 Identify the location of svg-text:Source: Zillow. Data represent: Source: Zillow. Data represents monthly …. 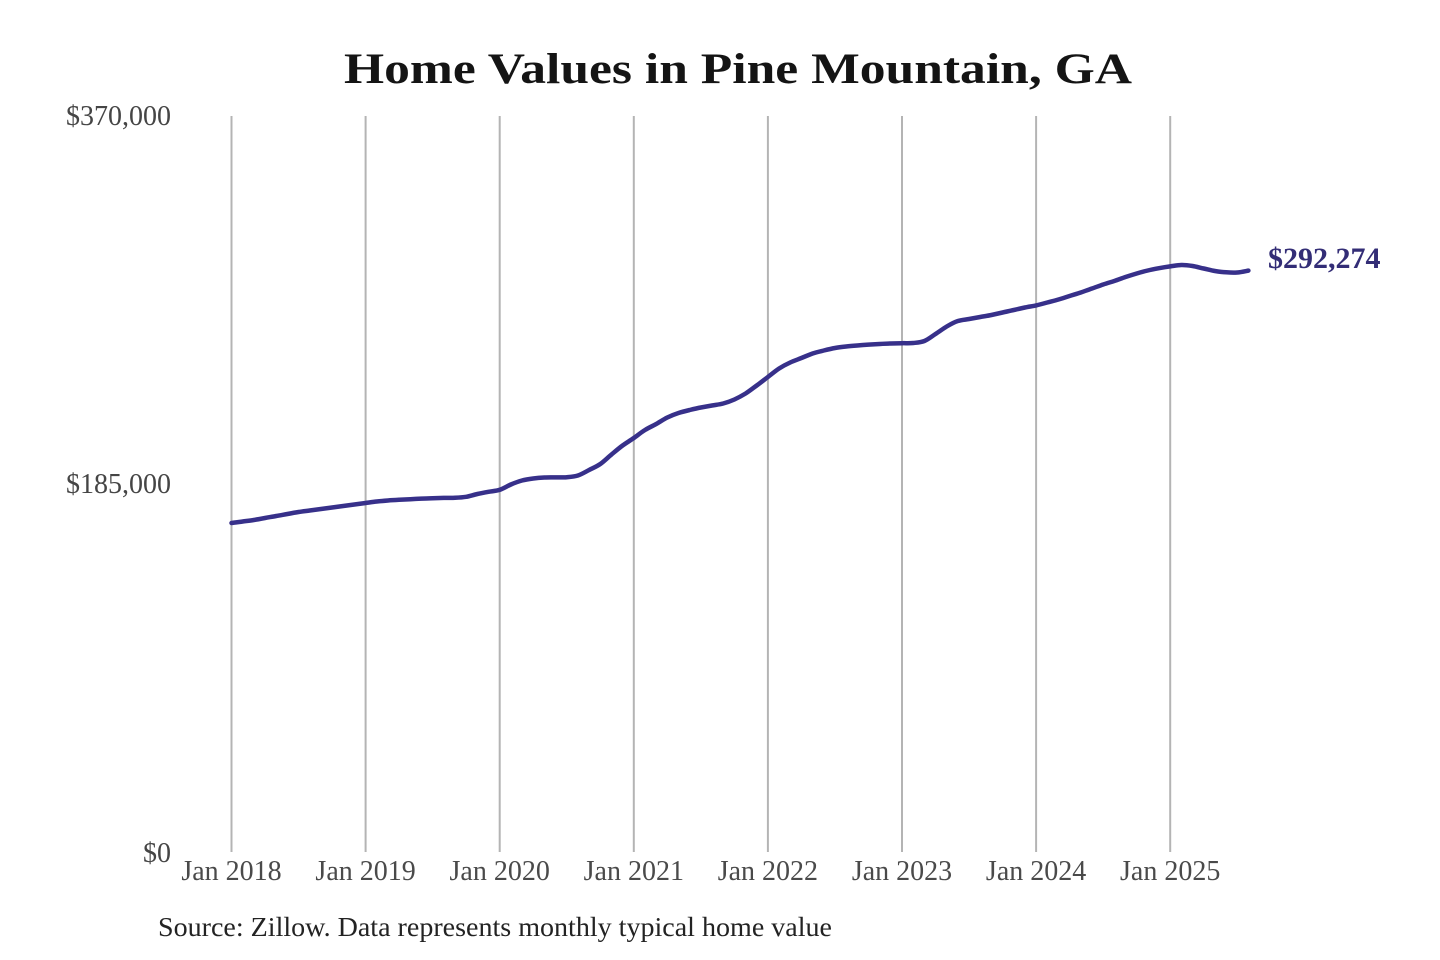
(495, 927).